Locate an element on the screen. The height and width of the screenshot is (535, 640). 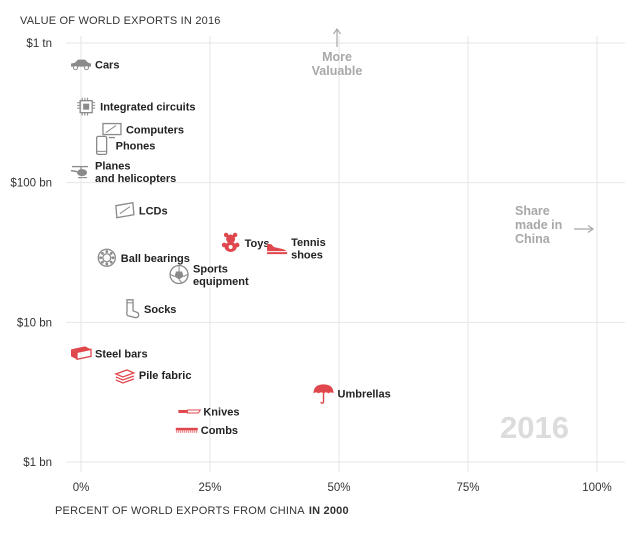
data-point-label: Toys is located at coordinates (257, 244).